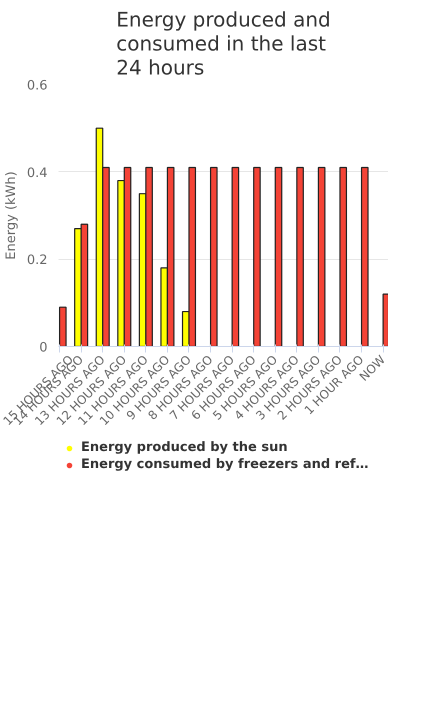  Describe the element at coordinates (184, 447) in the screenshot. I see `legend-label: Energy produced by the sun` at that location.